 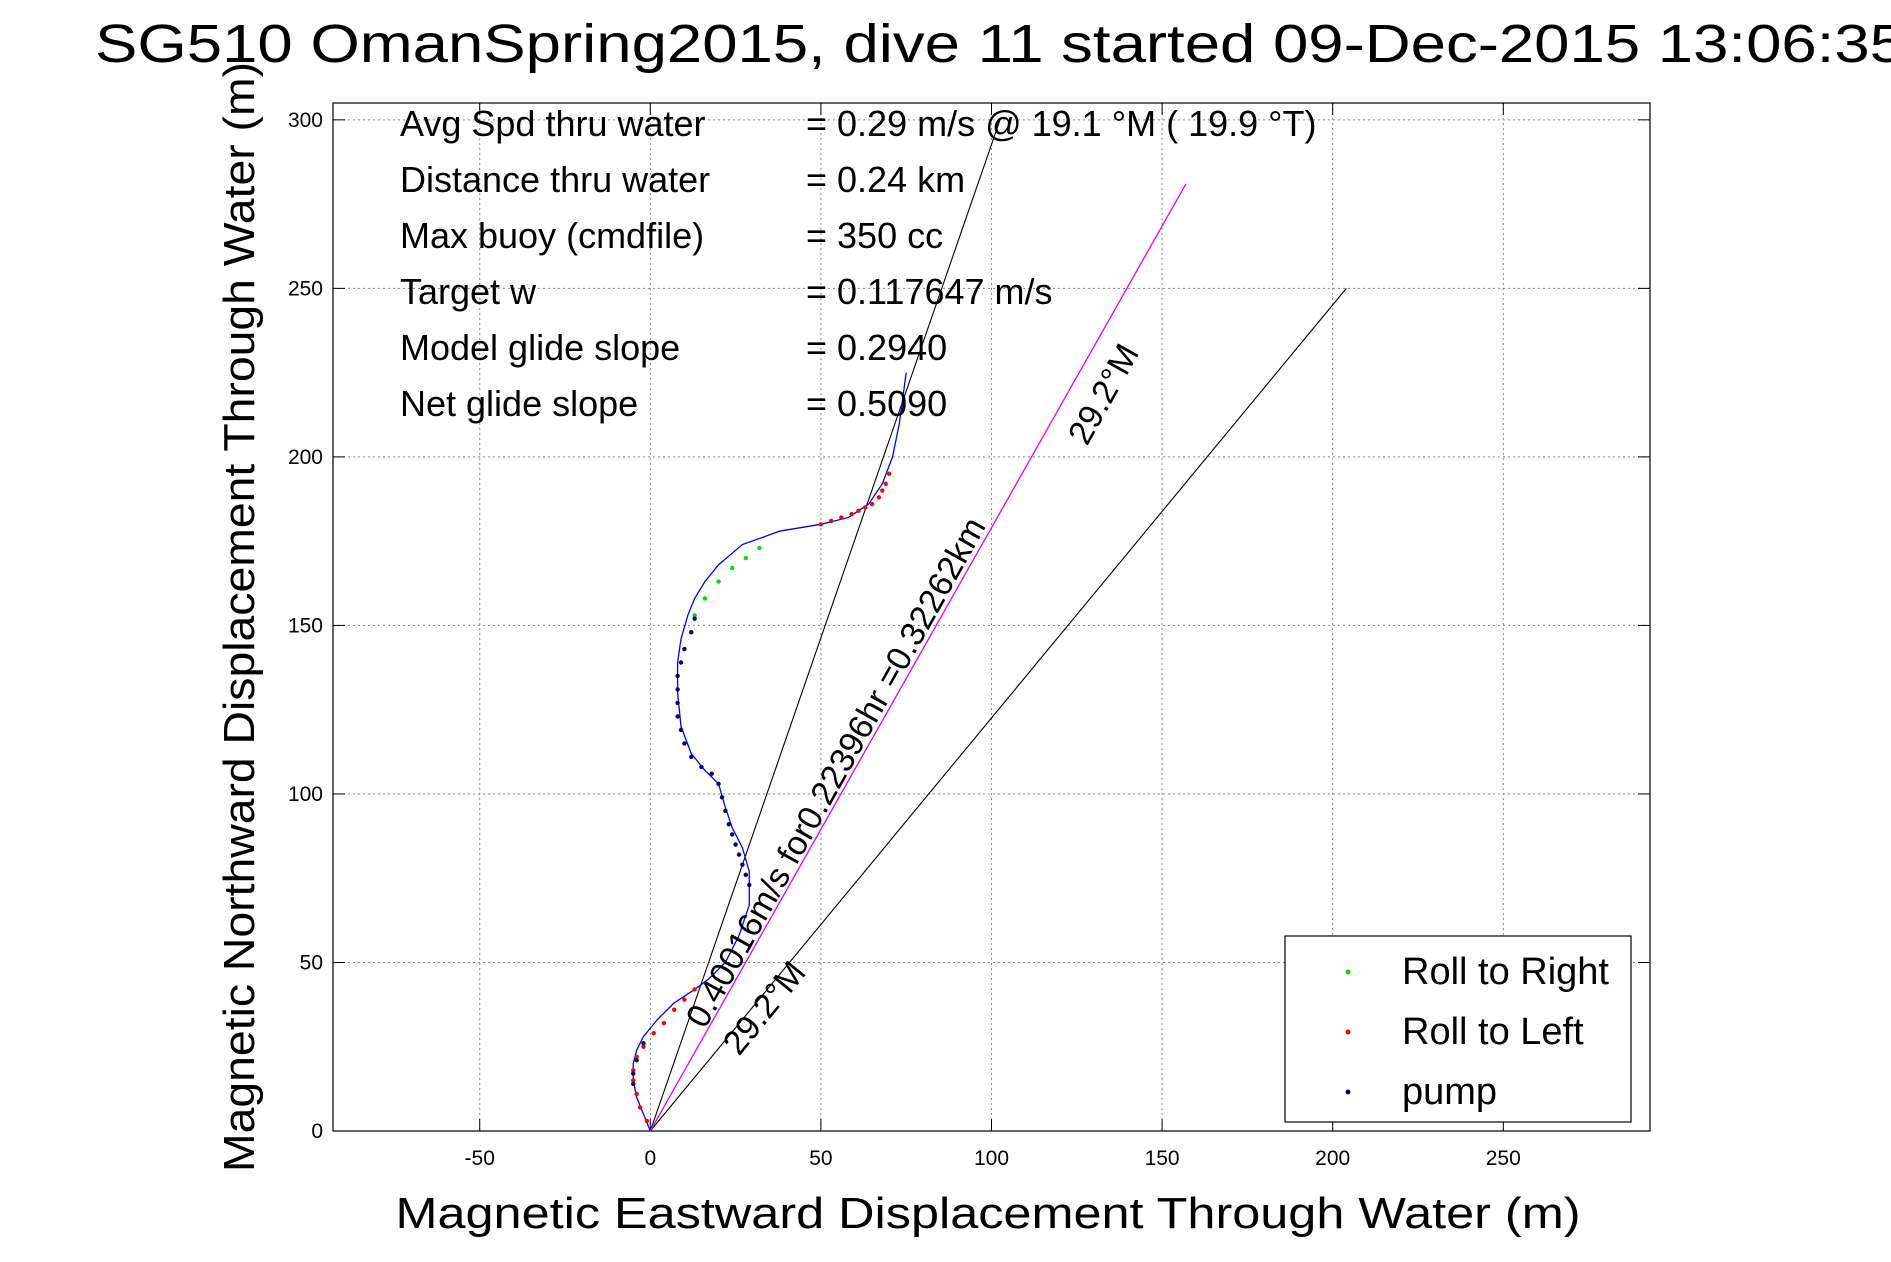 I want to click on legend-label: Roll to Left, so click(x=1493, y=1032).